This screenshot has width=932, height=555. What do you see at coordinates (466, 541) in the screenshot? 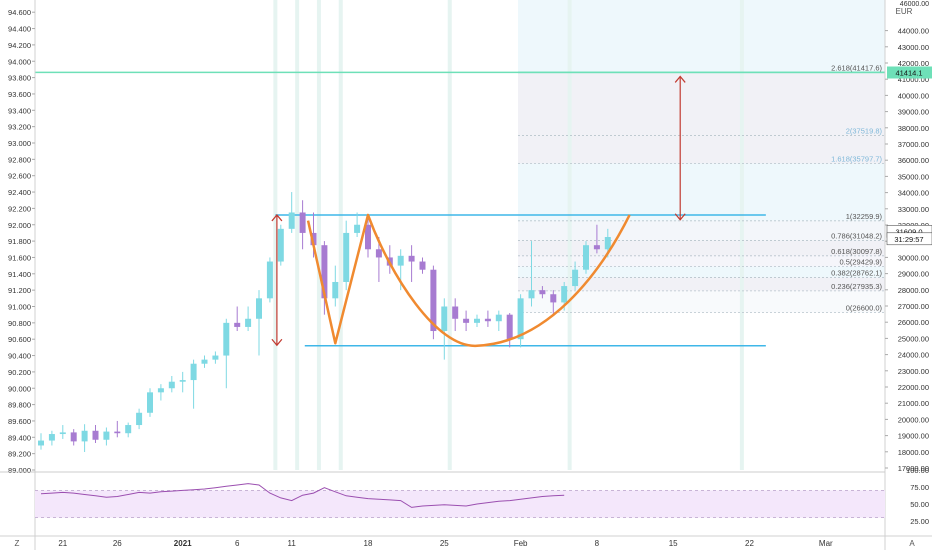
I see `time-axis: 21 26 2021 6 11 18 25 Feb 8 15 22 Mar Z A` at bounding box center [466, 541].